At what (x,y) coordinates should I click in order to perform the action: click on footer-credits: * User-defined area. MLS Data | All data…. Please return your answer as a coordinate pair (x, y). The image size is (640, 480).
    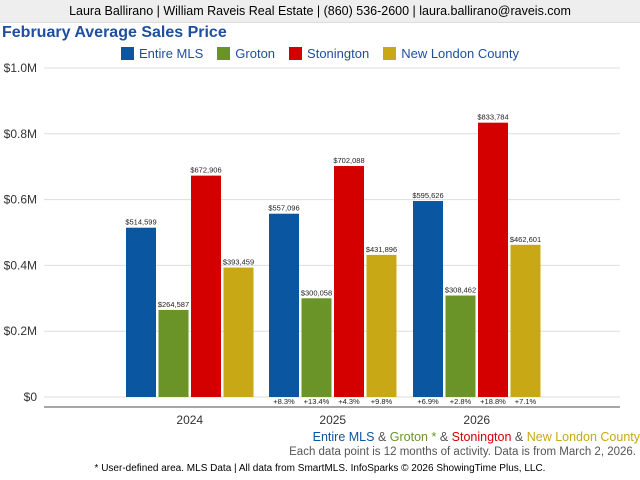
    Looking at the image, I should click on (320, 468).